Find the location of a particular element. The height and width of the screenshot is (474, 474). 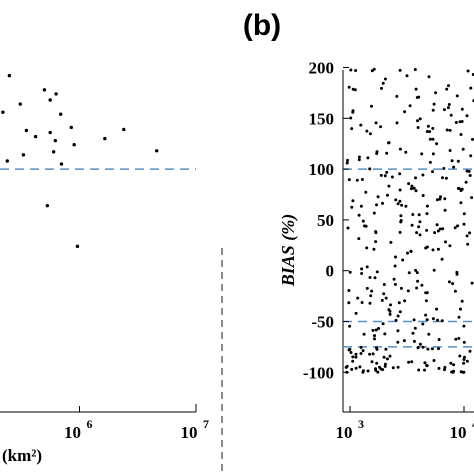

right-y-tick-label: 0 is located at coordinates (330, 271).